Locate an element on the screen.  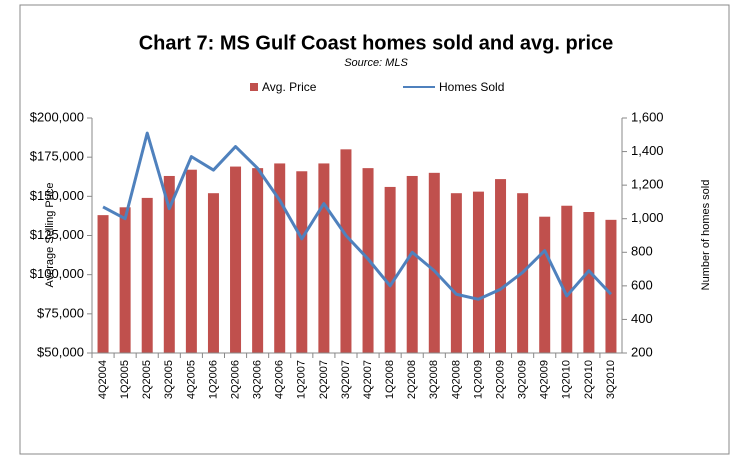
y2-tick-label: 600 is located at coordinates (642, 284).